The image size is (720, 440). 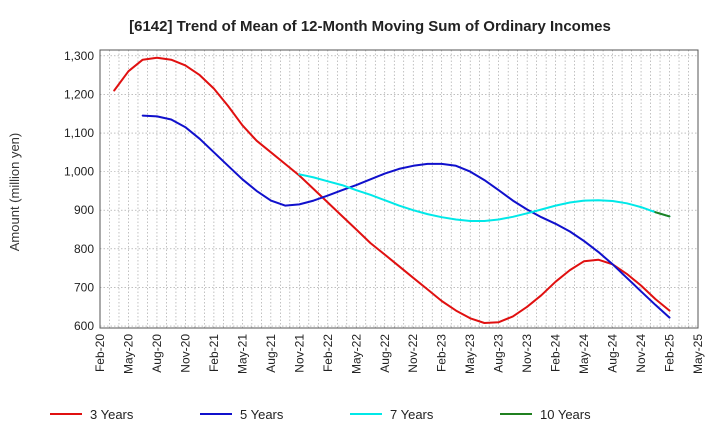 I want to click on x-tick-label: Feb-24, so click(x=556, y=353).